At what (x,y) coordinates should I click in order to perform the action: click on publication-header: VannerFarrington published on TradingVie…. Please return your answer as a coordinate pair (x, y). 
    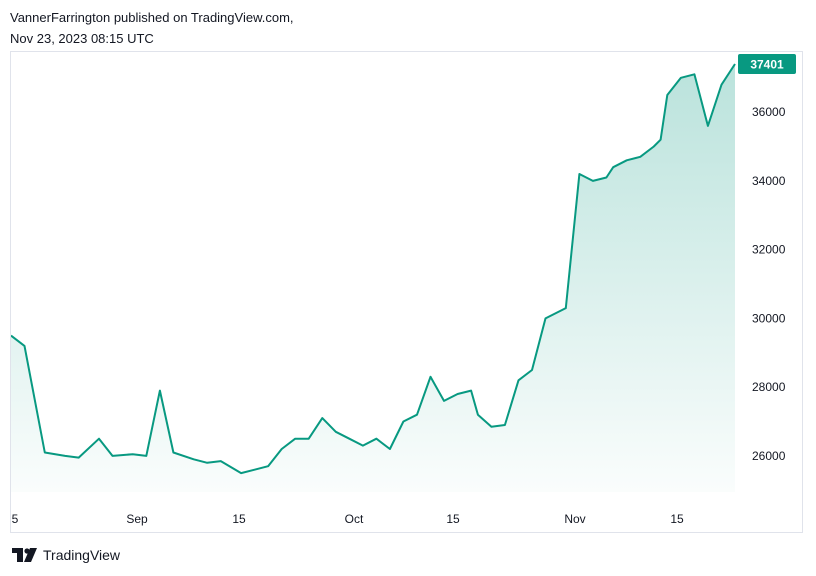
    Looking at the image, I should click on (152, 28).